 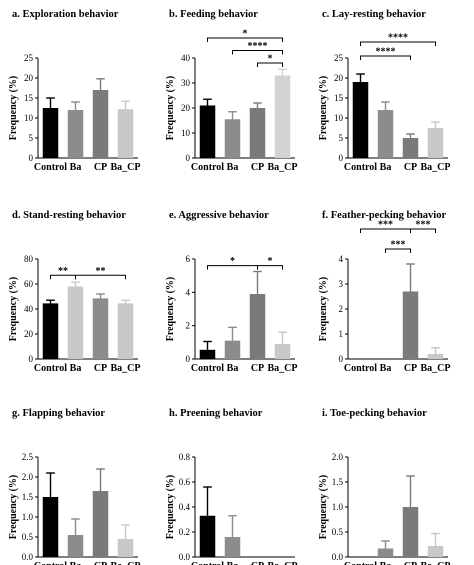 I want to click on y-tick-label: 1.0, so click(x=338, y=507).